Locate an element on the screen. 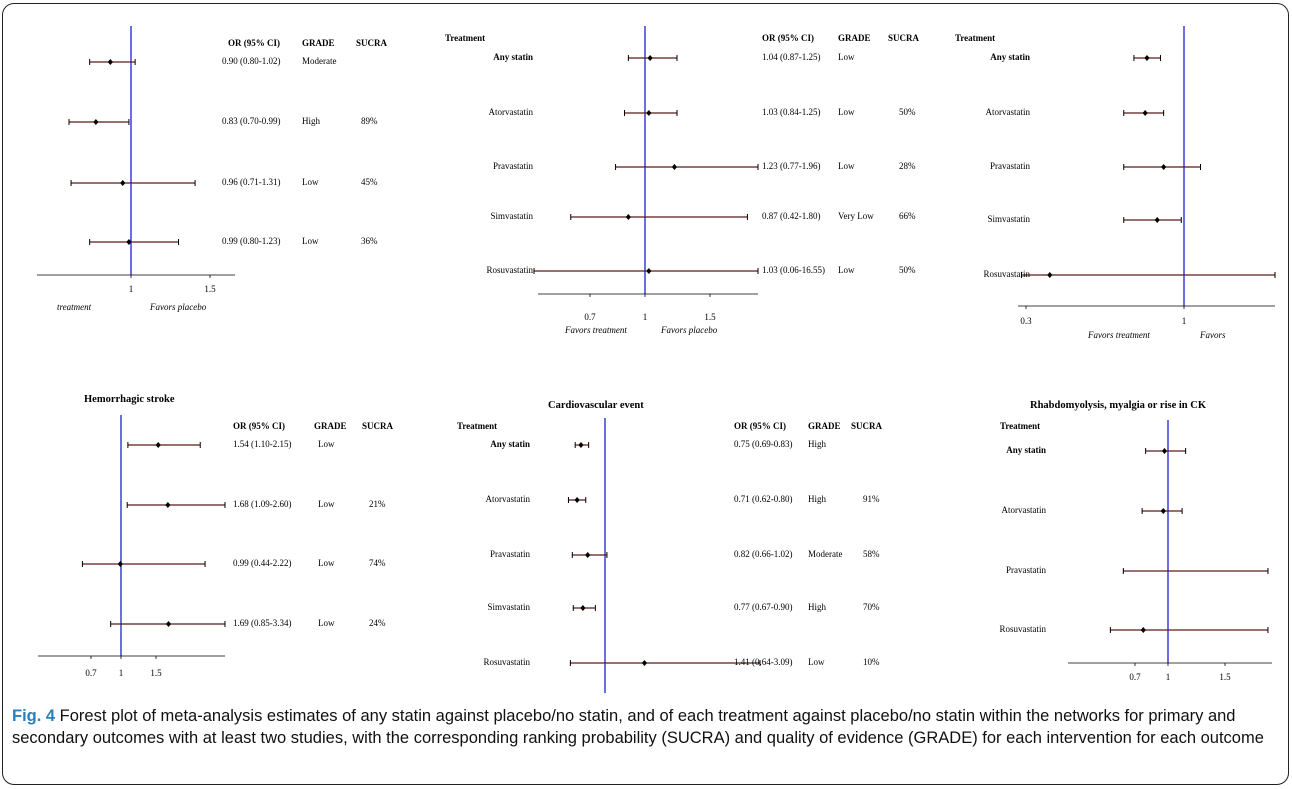  or-ci-text: 1.04 (0.87-1.25) is located at coordinates (791, 57).